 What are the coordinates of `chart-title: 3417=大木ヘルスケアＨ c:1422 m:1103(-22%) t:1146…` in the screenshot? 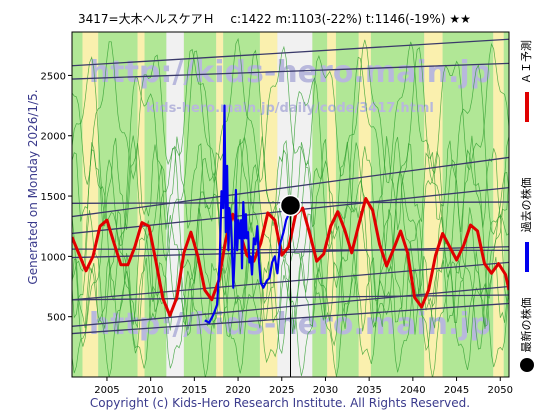 It's located at (274, 19).